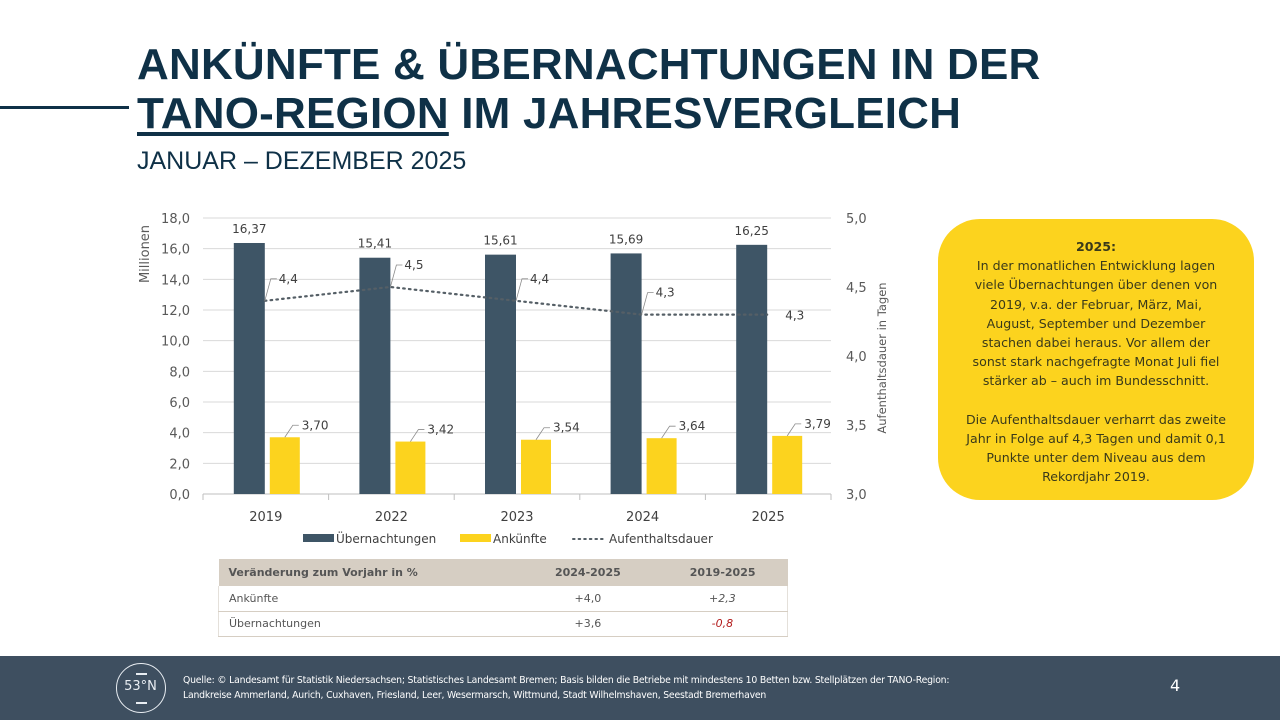 The width and height of the screenshot is (1280, 720). I want to click on y-axis-left-ticks: 0,0 2,0 4,0 6,0 8,0 10,0 12,0 14,0 16,0 18,0, so click(175, 357).